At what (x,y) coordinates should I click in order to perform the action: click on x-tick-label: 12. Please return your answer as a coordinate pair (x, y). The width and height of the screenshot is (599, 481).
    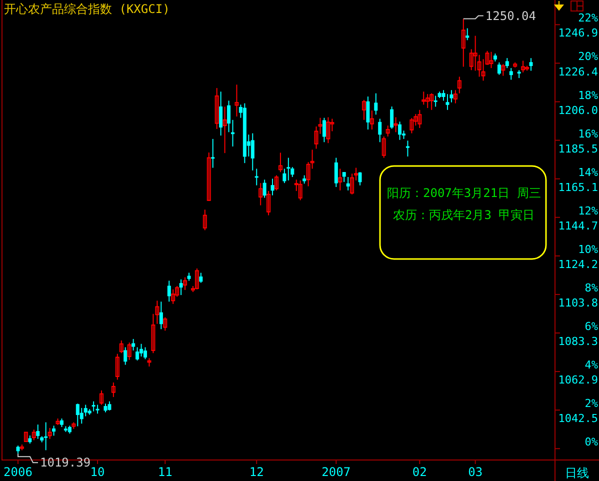
    Looking at the image, I should click on (256, 472).